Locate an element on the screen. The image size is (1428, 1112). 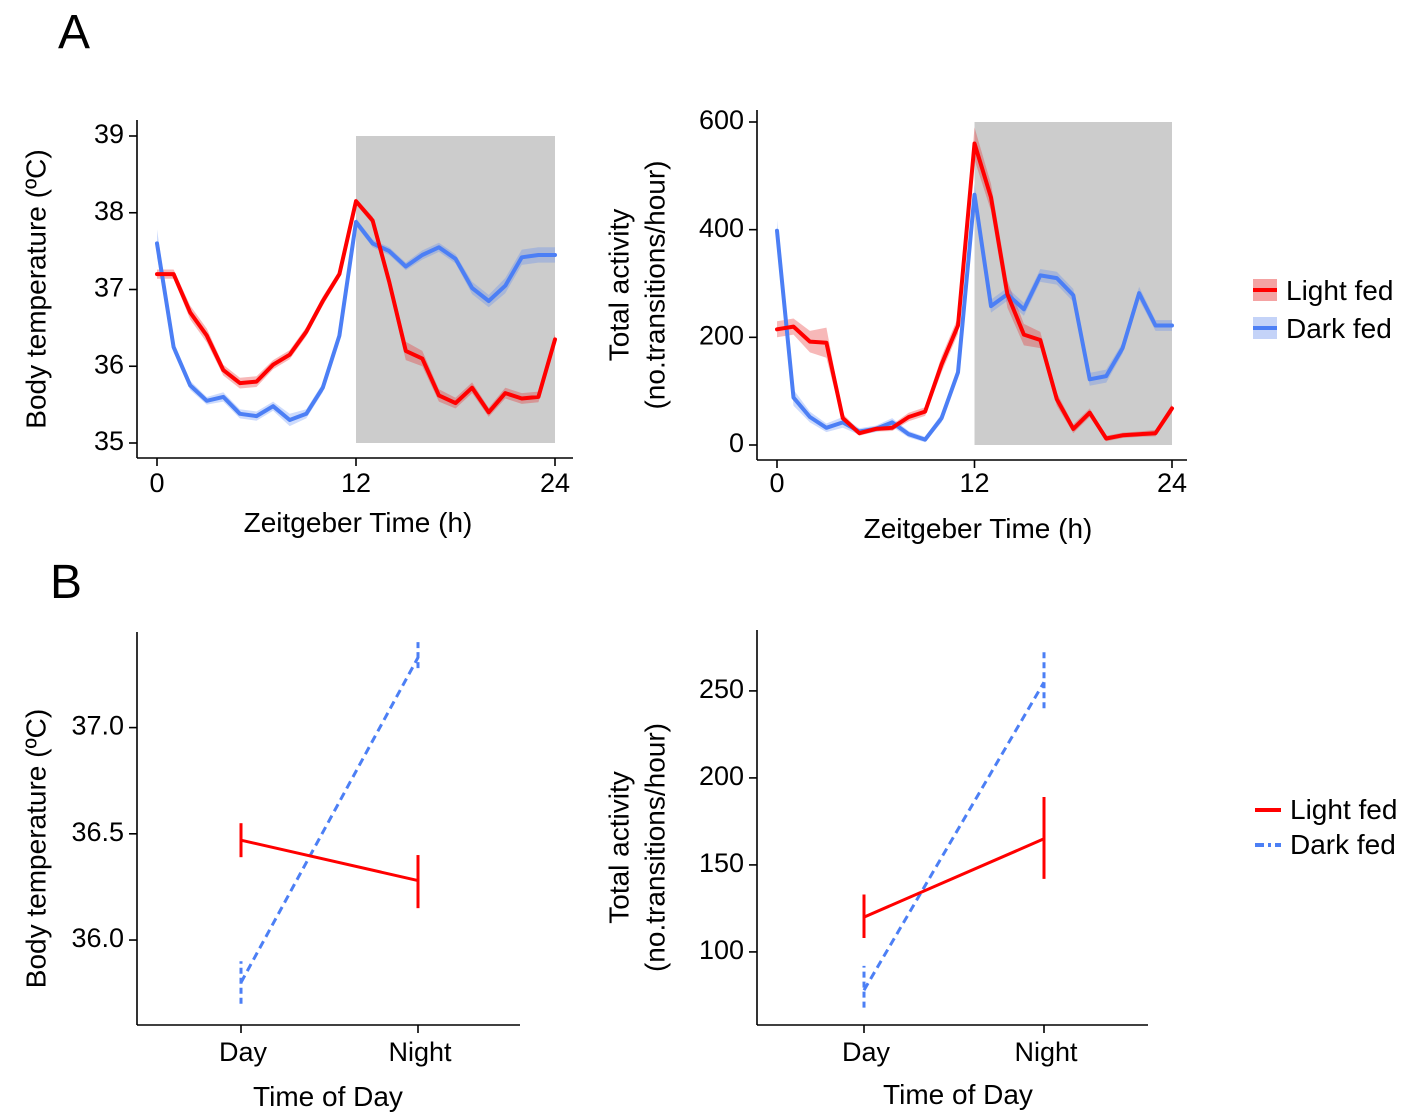
y-tick-label: 250 is located at coordinates (721, 689).